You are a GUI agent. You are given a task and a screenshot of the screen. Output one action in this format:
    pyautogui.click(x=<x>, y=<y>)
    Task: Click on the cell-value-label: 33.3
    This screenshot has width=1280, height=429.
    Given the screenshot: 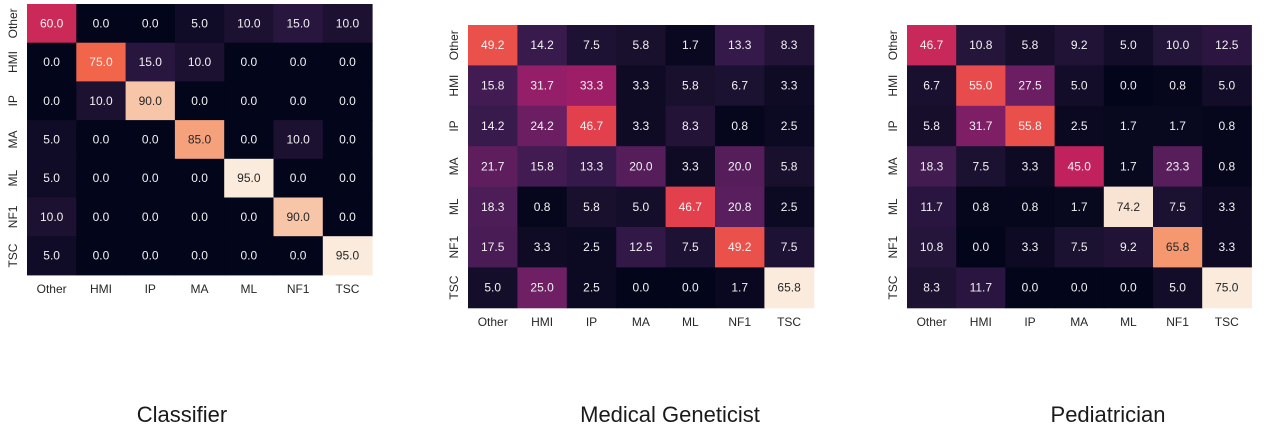 What is the action you would take?
    pyautogui.click(x=592, y=86)
    